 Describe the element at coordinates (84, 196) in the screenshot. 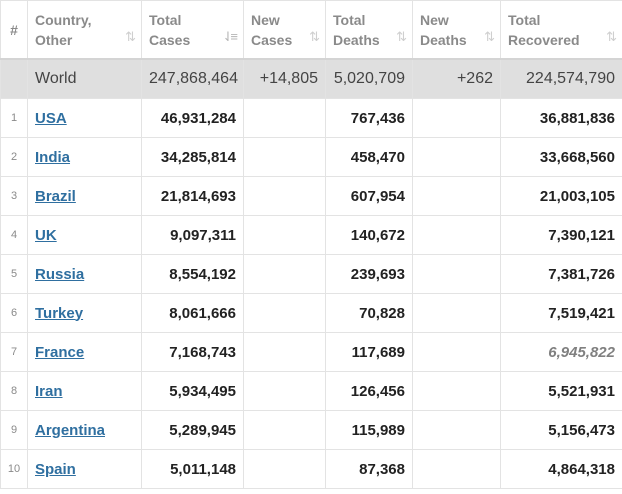

I see `country-cell: Brazil` at that location.